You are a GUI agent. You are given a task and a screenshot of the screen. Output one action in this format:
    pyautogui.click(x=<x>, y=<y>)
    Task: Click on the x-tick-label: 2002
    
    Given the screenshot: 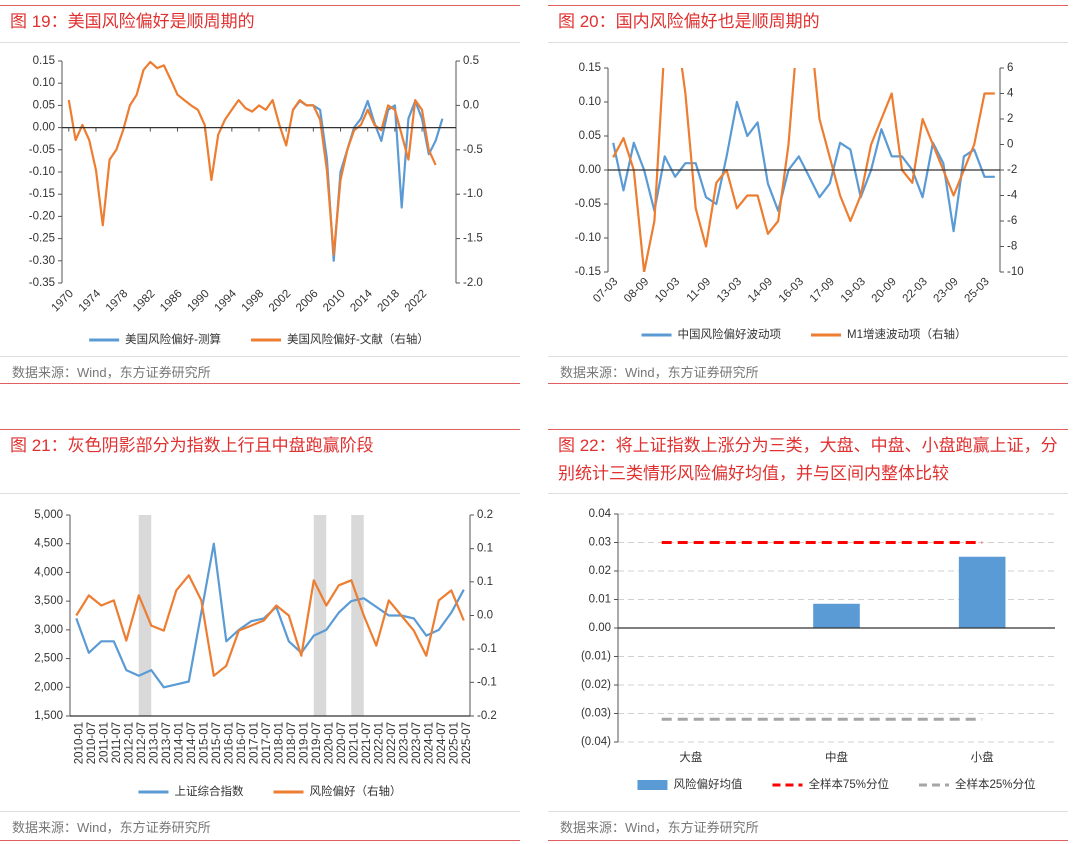 What is the action you would take?
    pyautogui.click(x=280, y=301)
    